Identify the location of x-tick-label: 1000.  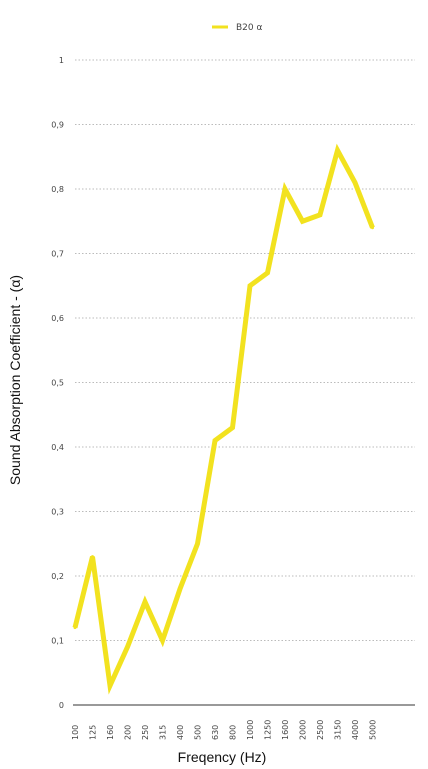
(250, 730).